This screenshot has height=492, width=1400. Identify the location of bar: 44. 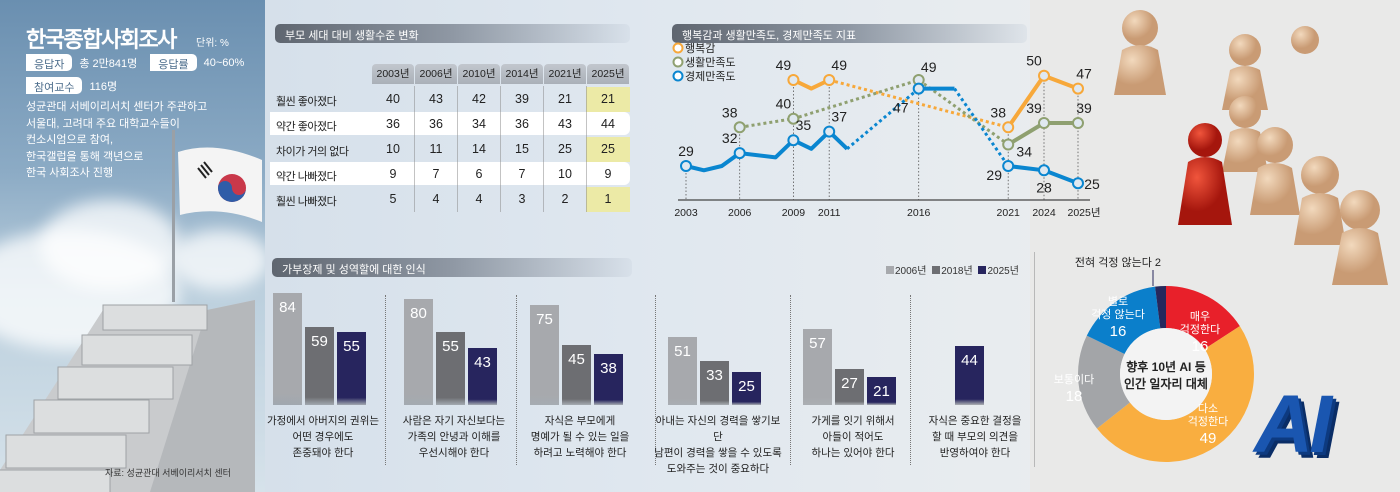
(969, 375).